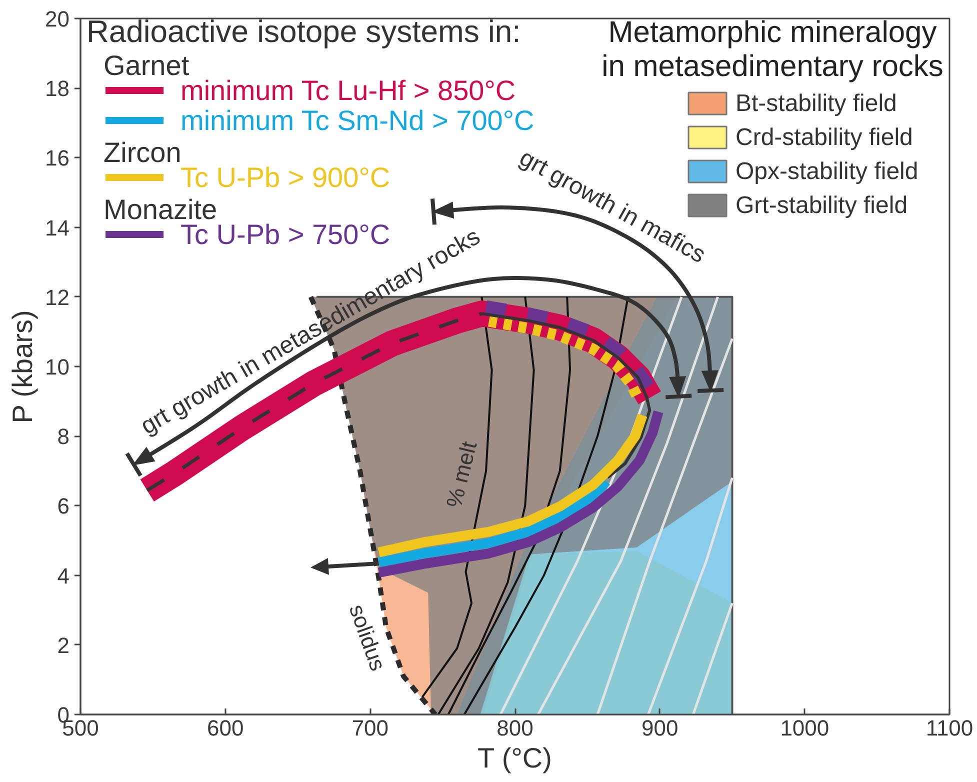 This screenshot has height=782, width=977. What do you see at coordinates (57, 367) in the screenshot?
I see `y-tick-label: 10` at bounding box center [57, 367].